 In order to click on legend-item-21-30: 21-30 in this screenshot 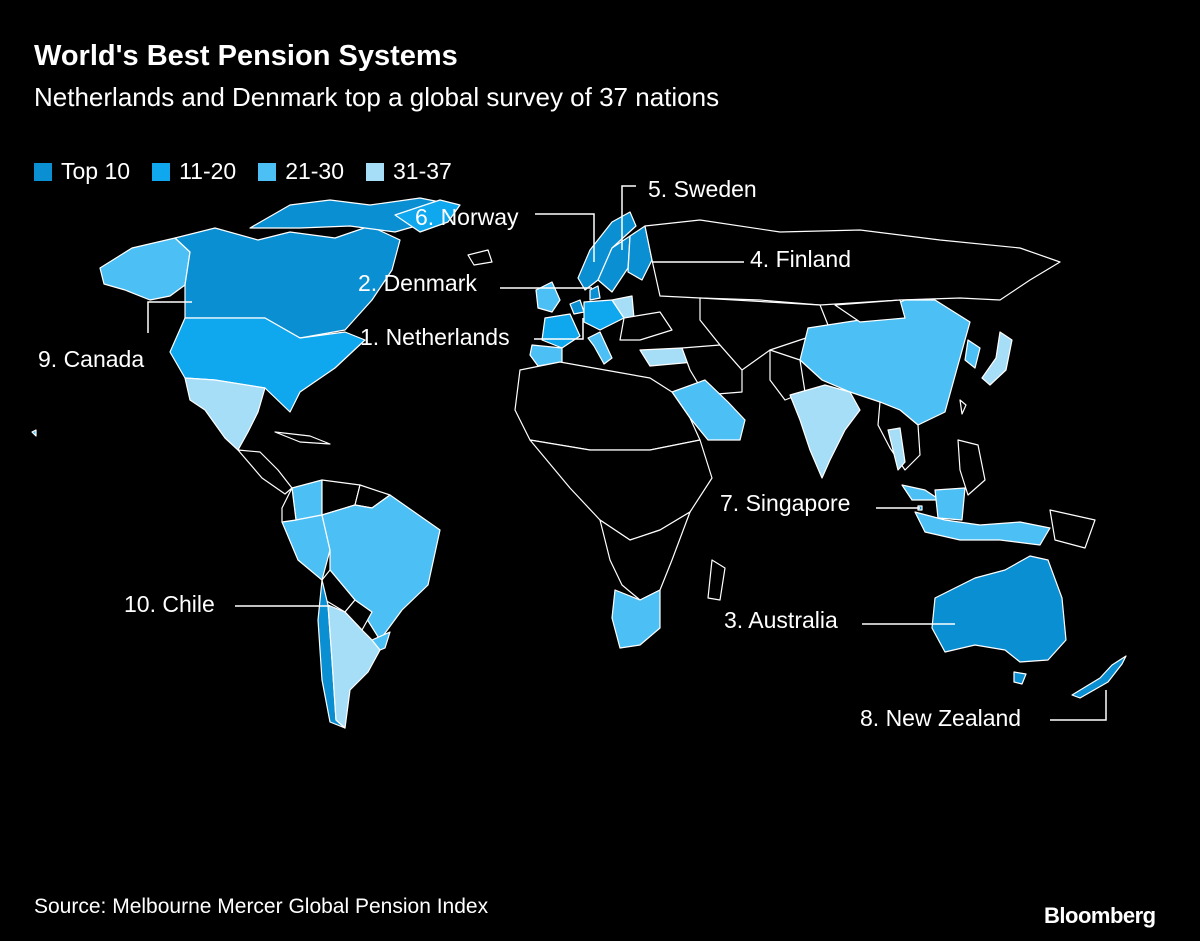, I will do `click(301, 171)`.